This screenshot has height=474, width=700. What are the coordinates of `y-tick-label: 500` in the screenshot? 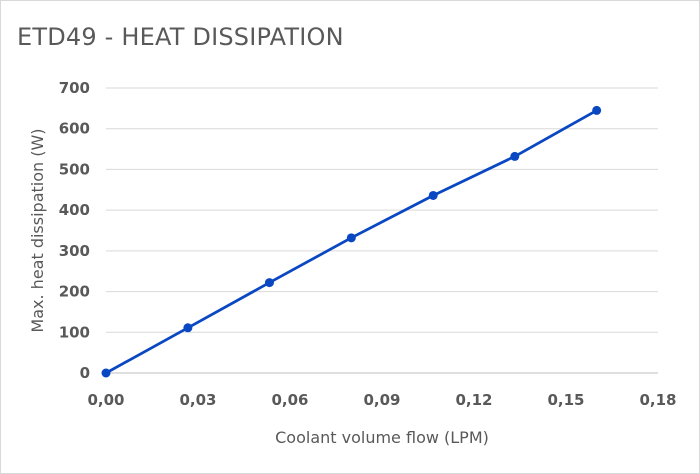 It's located at (74, 169).